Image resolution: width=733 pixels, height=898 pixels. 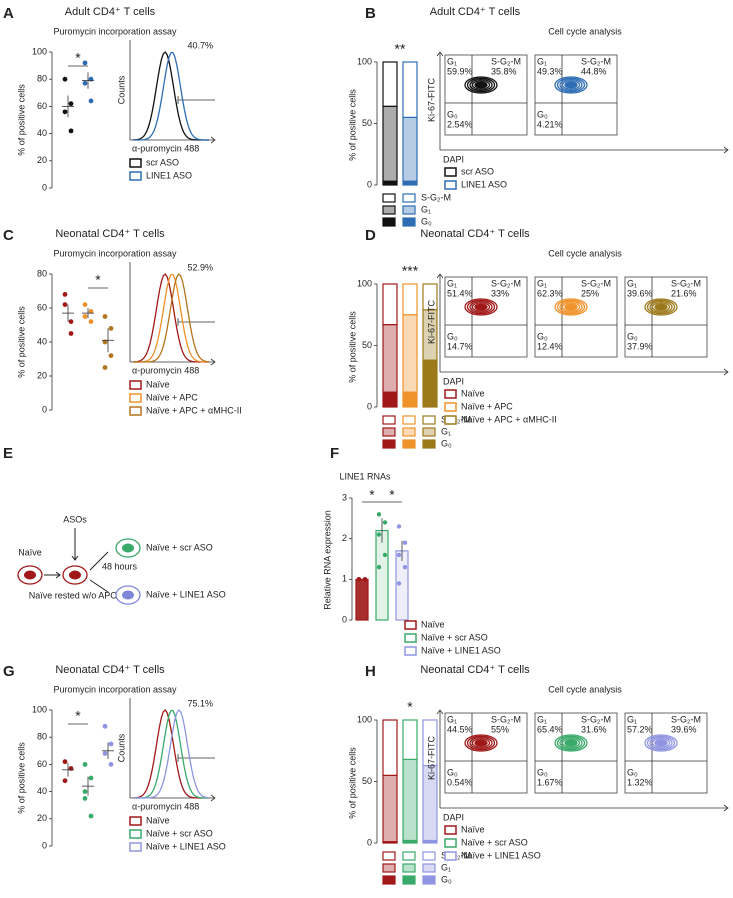 What do you see at coordinates (186, 594) in the screenshot?
I see `diagram-label: Naïve + LINE1 ASO` at bounding box center [186, 594].